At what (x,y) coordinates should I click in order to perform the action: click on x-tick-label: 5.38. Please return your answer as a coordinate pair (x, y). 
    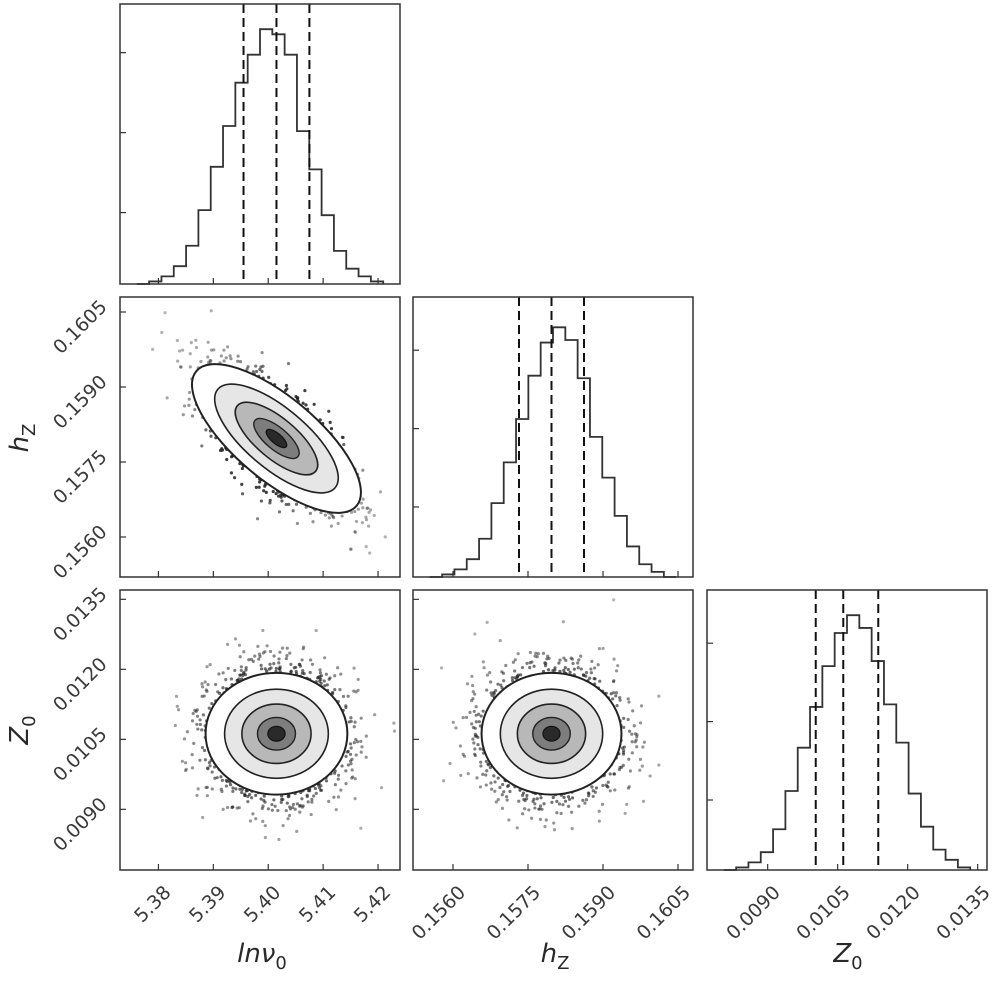
    Looking at the image, I should click on (152, 904).